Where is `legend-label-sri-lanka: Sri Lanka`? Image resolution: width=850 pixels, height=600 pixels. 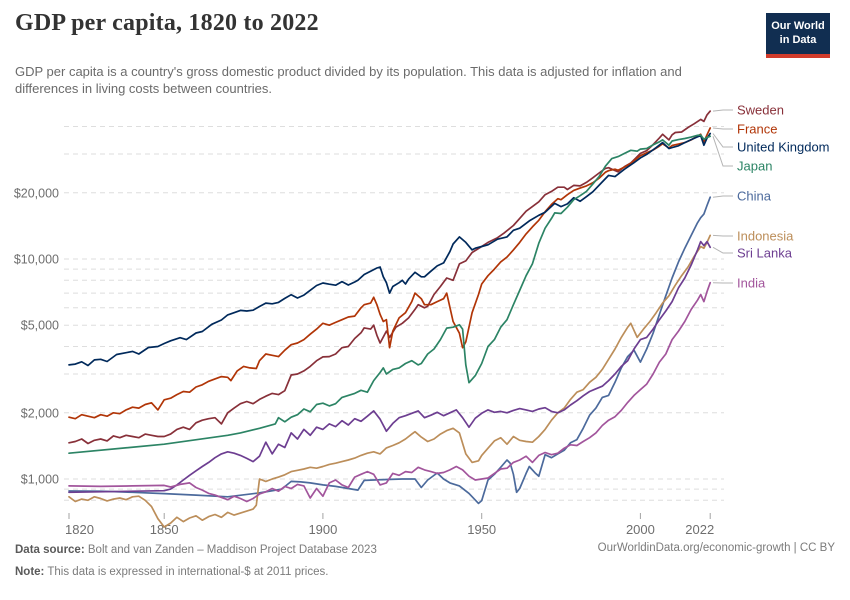
legend-label-sri-lanka: Sri Lanka is located at coordinates (765, 253).